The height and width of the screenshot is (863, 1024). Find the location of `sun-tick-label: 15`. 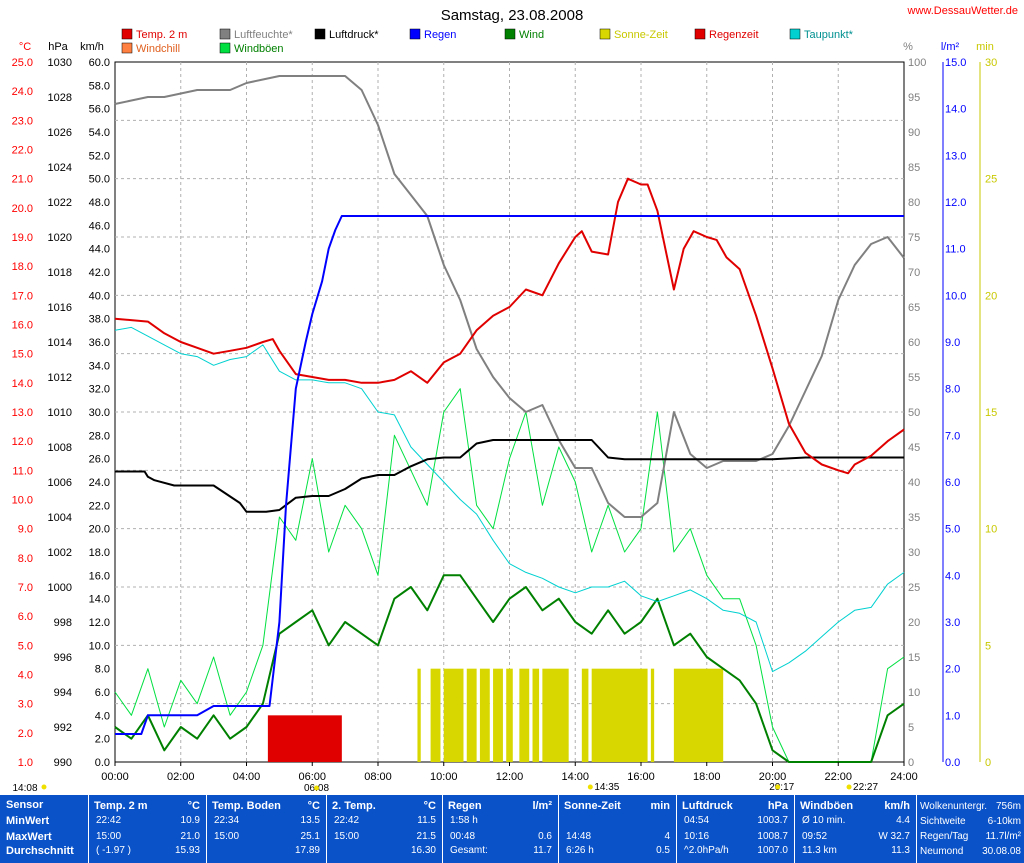

sun-tick-label: 15 is located at coordinates (991, 413).